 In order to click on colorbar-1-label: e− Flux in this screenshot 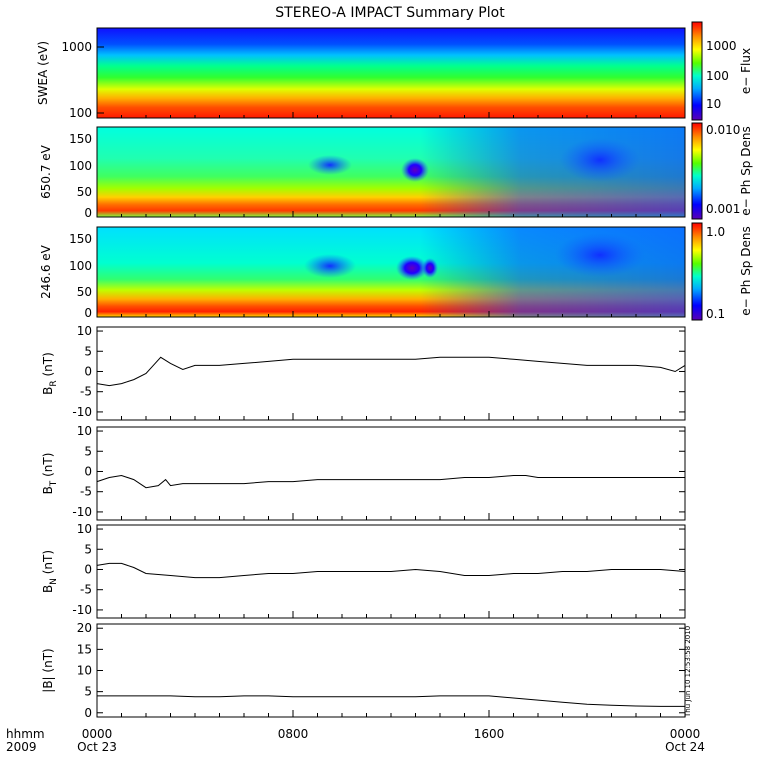, I will do `click(746, 71)`.